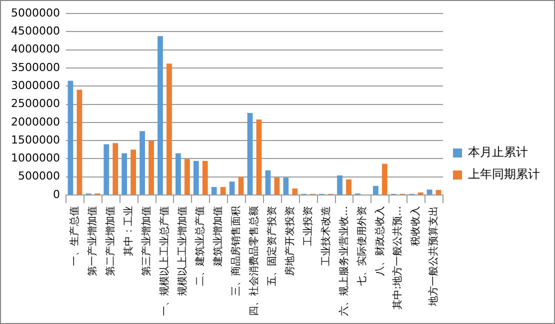 This screenshot has height=324, width=555. I want to click on y-tick-label: 500000, so click(39, 176).